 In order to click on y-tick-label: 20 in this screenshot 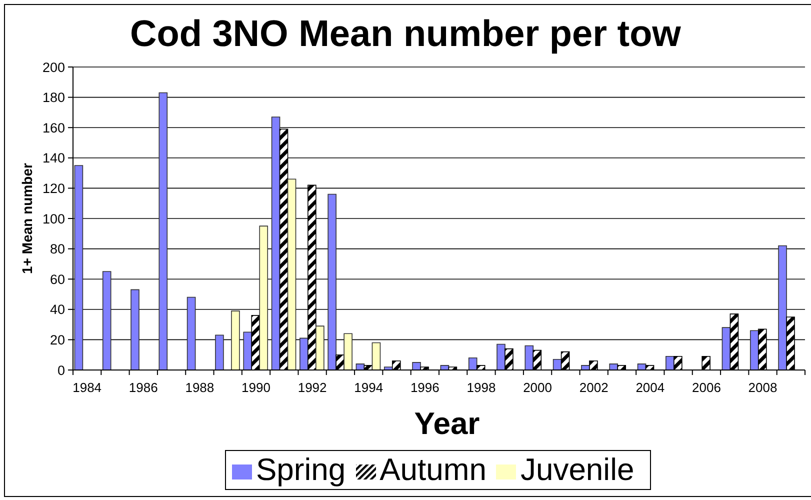, I will do `click(57, 340)`.